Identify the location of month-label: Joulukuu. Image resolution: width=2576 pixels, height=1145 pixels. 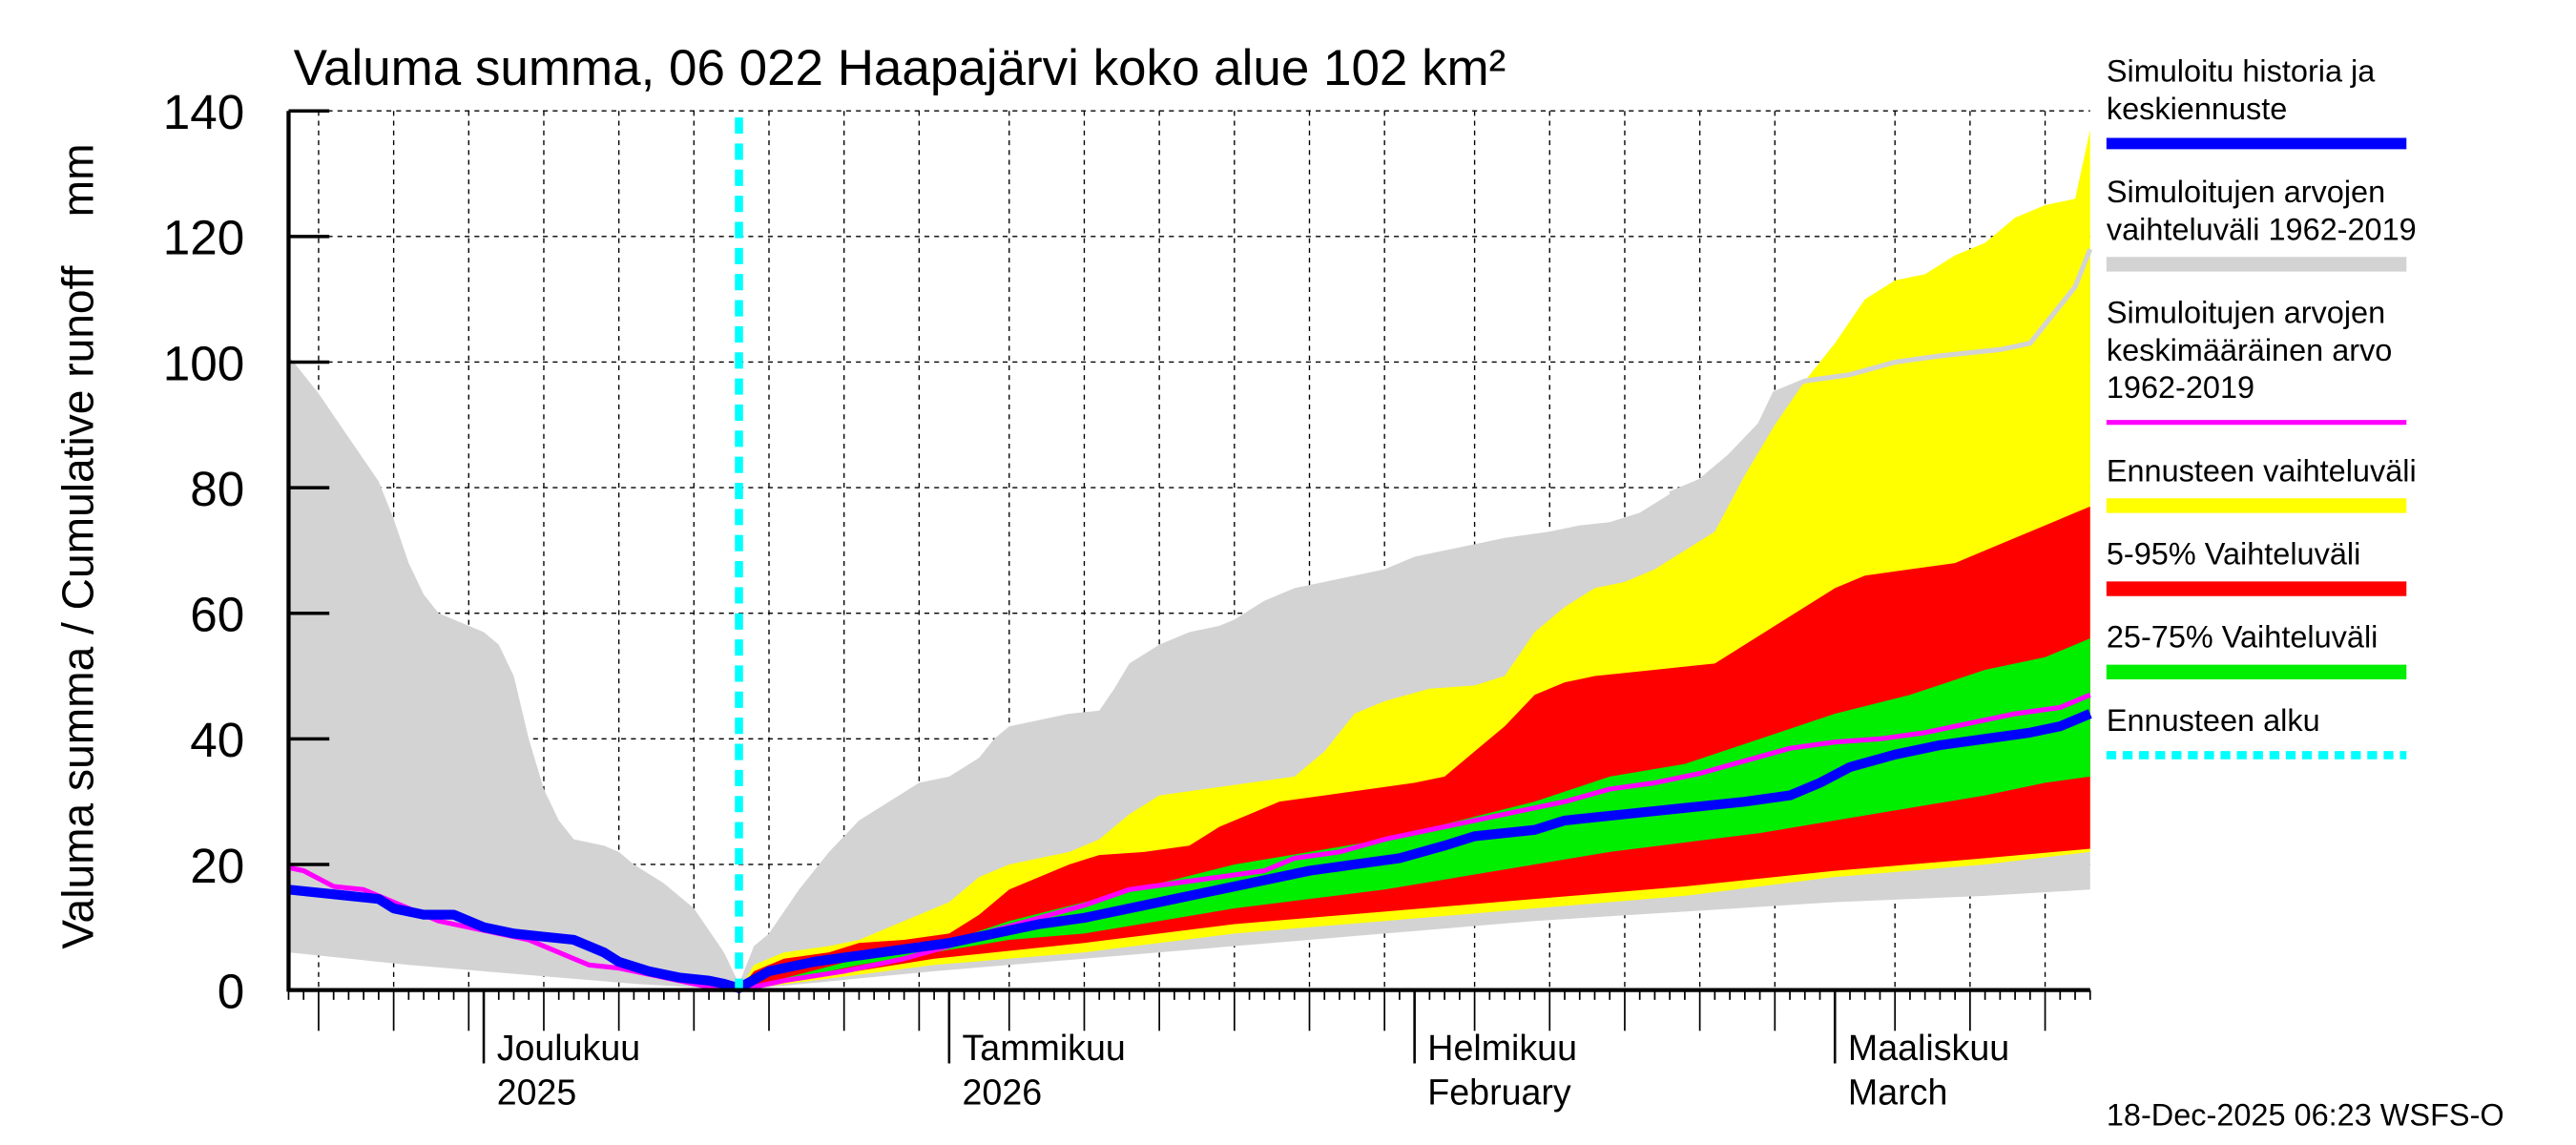
(568, 1048).